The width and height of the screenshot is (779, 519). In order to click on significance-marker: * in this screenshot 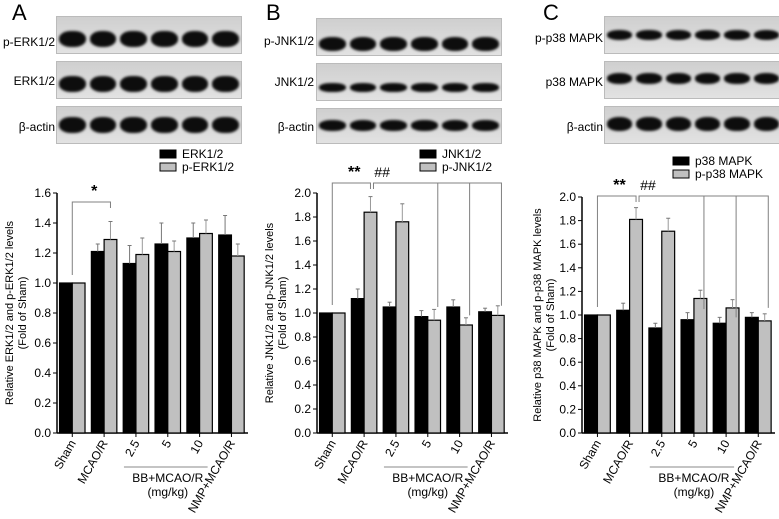, I will do `click(94, 191)`.